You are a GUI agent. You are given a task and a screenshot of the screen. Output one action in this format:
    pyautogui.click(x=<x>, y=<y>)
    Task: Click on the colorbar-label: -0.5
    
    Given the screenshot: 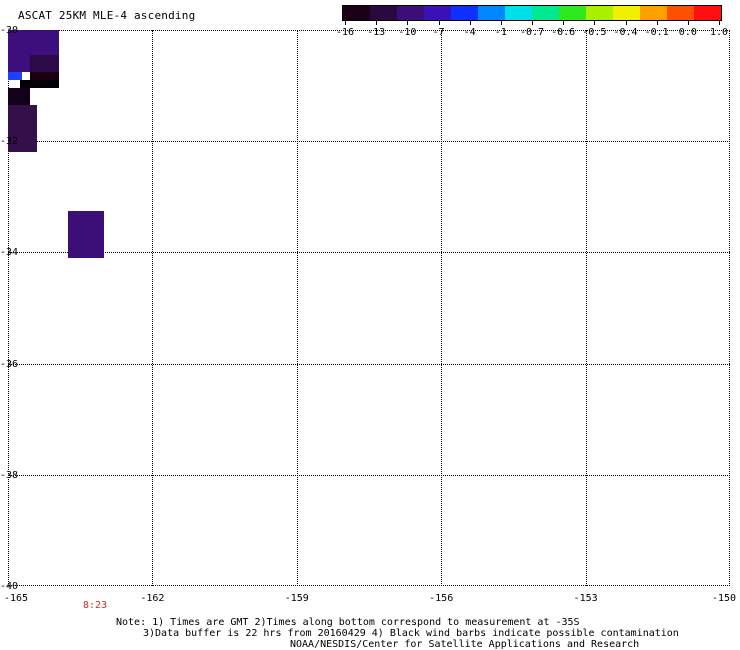 What is the action you would take?
    pyautogui.click(x=594, y=32)
    